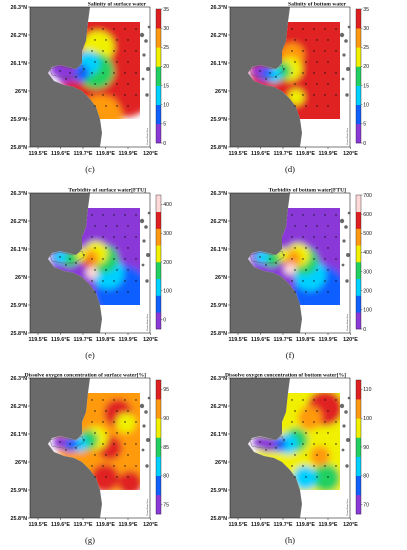 This screenshot has width=407, height=550. Describe the element at coordinates (317, 5) in the screenshot. I see `panel-title: Salinity of bottom water` at that location.